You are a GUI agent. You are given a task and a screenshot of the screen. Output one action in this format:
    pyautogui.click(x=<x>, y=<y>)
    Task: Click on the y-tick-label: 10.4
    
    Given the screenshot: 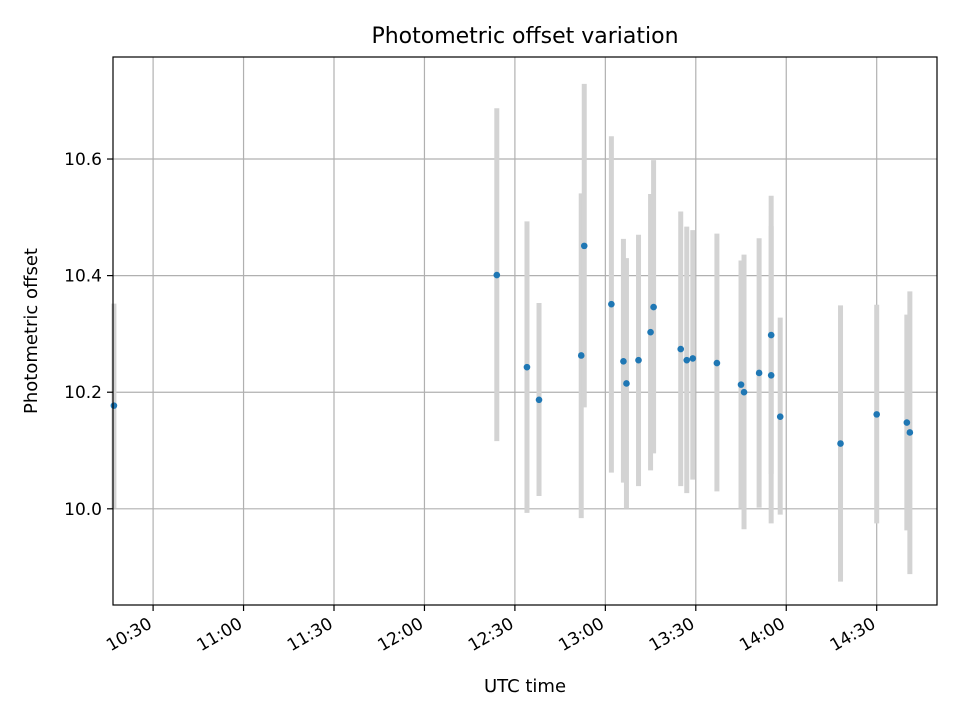 What is the action you would take?
    pyautogui.click(x=83, y=277)
    